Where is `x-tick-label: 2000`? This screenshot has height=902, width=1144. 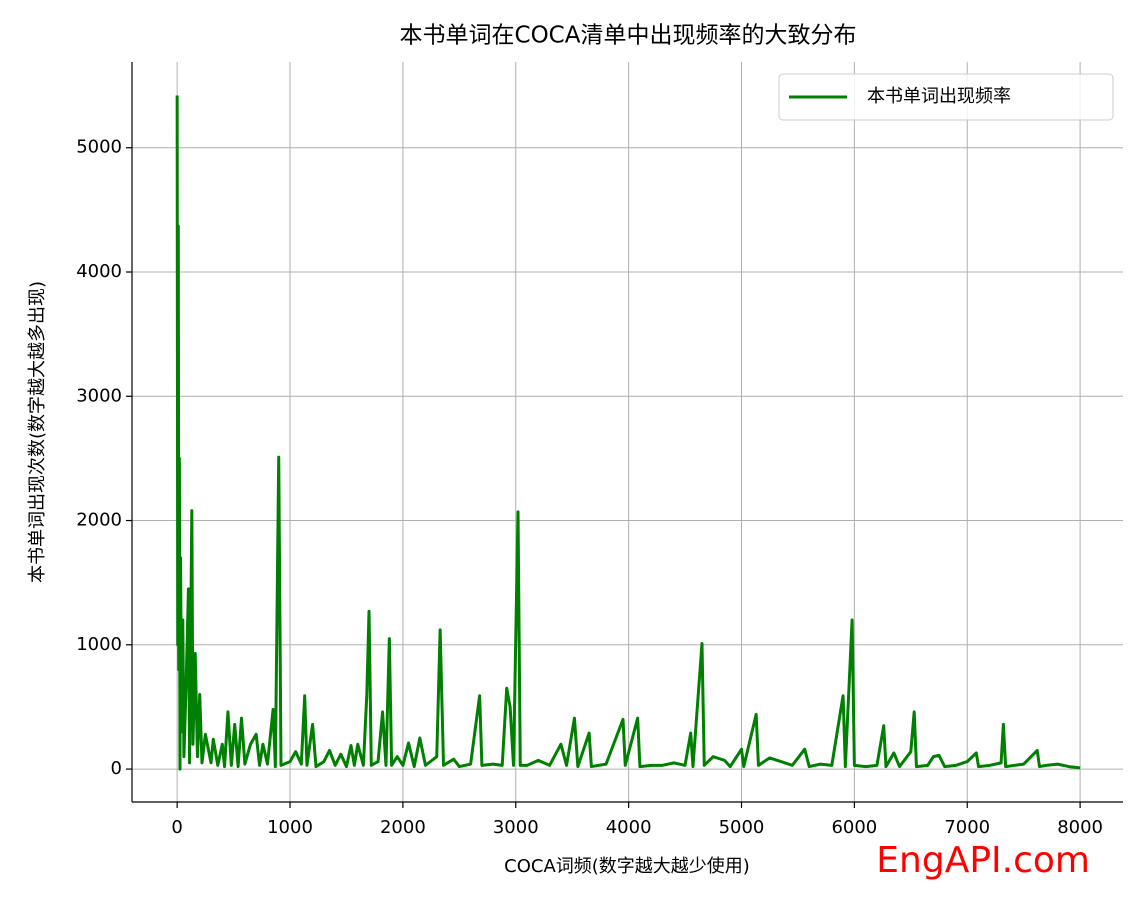 x-tick-label: 2000 is located at coordinates (403, 827).